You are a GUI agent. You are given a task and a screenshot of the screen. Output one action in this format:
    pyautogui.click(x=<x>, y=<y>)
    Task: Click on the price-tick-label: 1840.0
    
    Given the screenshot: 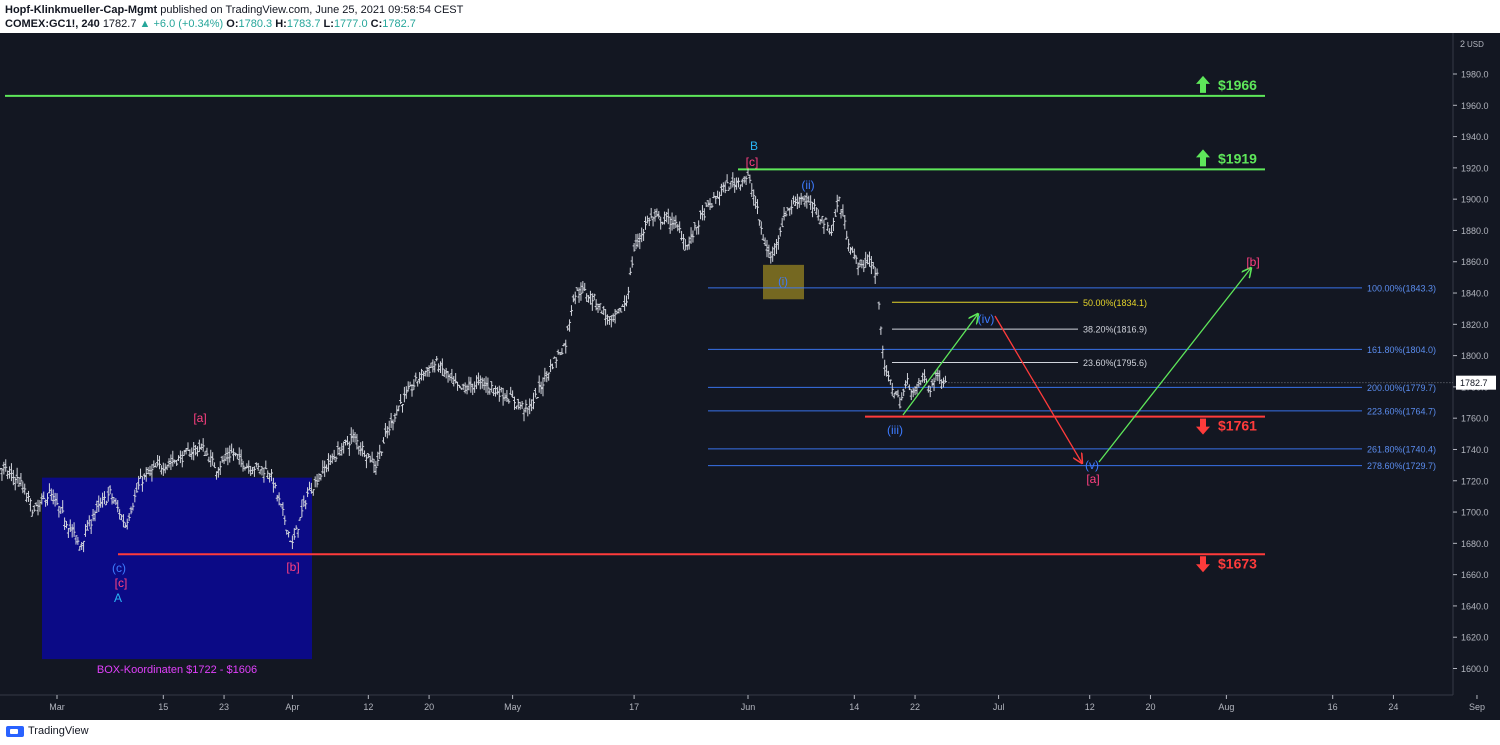 What is the action you would take?
    pyautogui.click(x=1475, y=294)
    